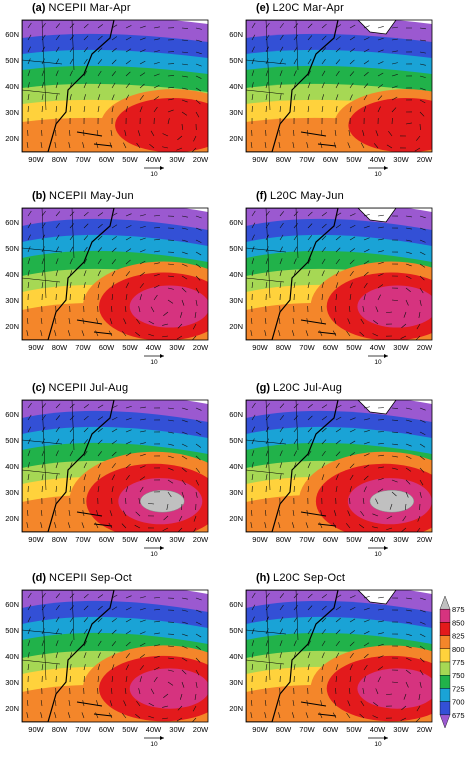  I want to click on lon-tick-label: 20W, so click(201, 729).